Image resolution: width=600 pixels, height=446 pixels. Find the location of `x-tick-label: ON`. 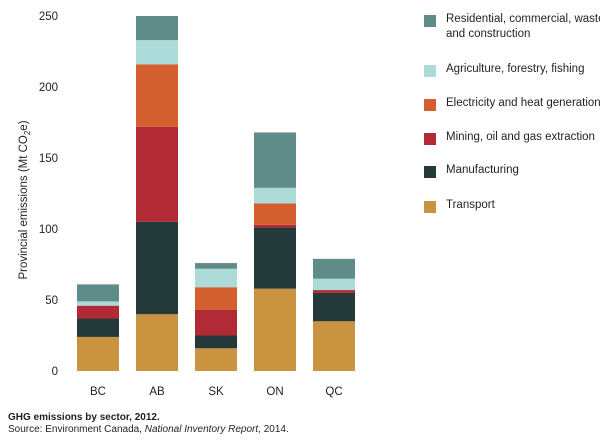

x-tick-label: ON is located at coordinates (274, 392).